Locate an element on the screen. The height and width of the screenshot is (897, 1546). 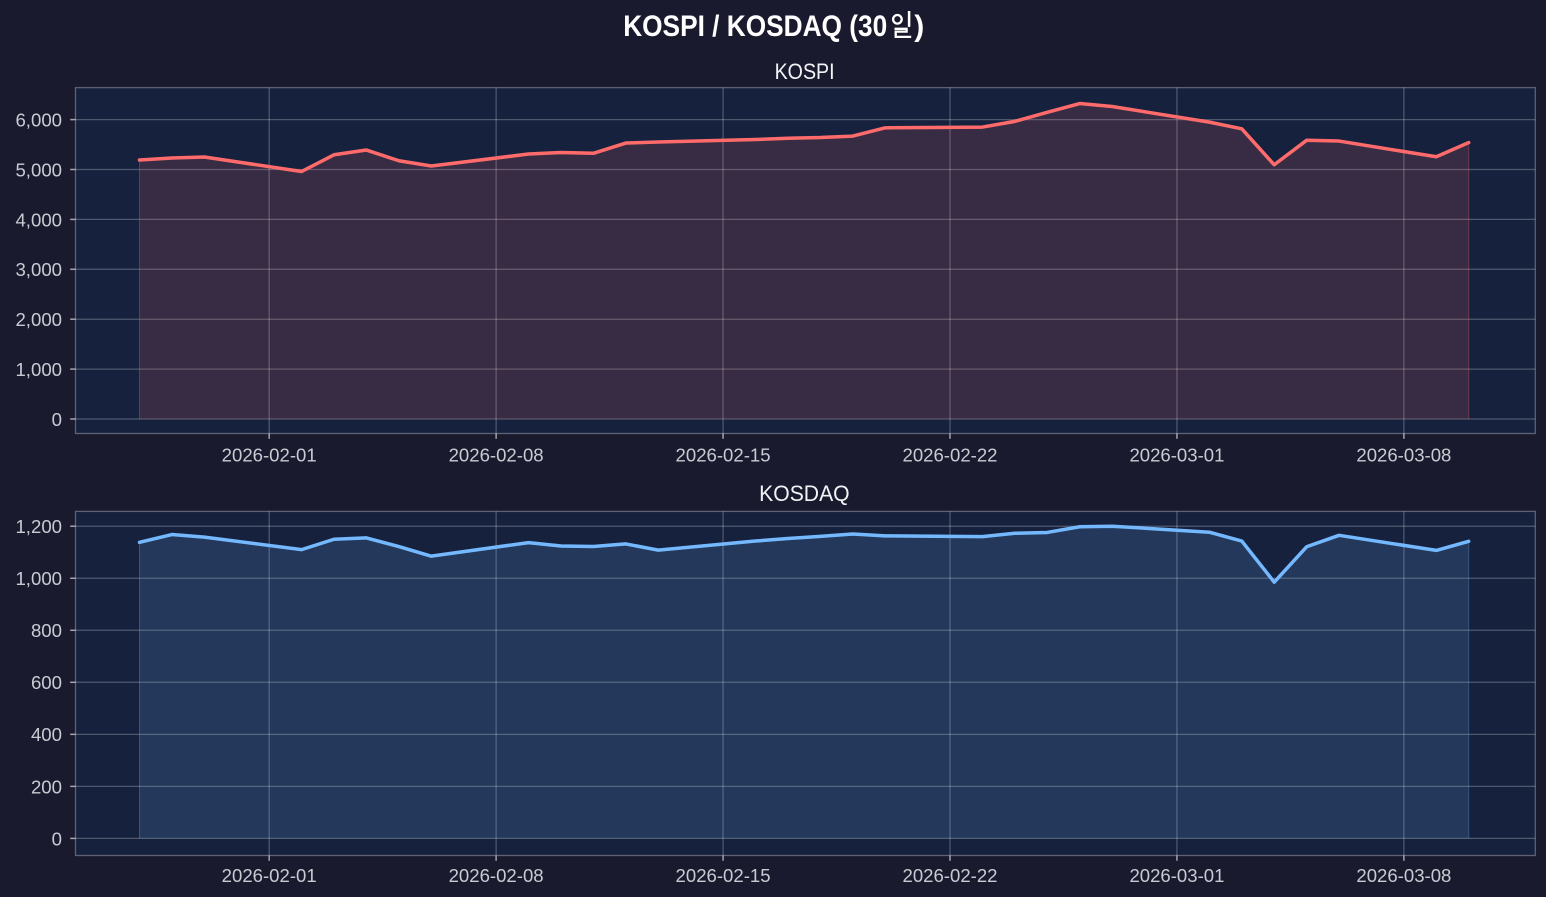
svg-text: KOSPI / KOSDAQ (30 is located at coordinates (755, 26).